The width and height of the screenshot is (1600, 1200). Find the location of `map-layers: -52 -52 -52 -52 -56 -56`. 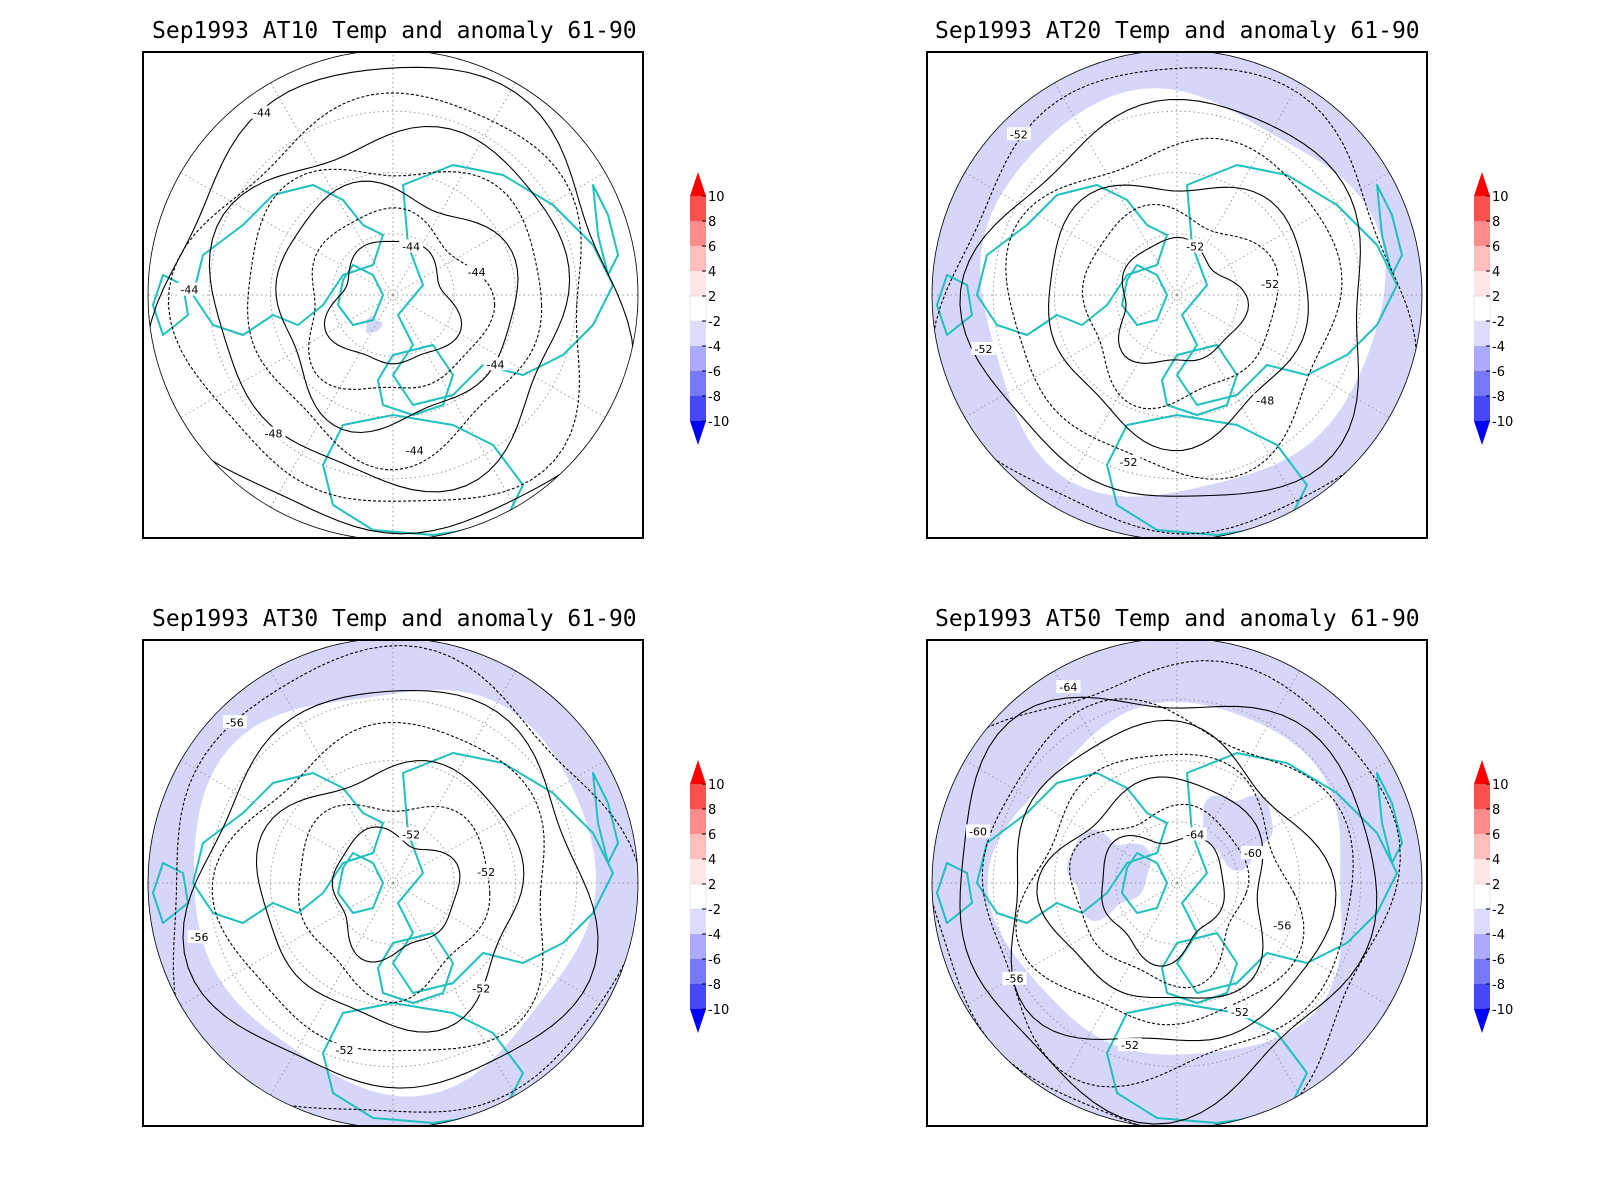

map-layers: -52 -52 -52 -52 -56 -56 is located at coordinates (393, 883).